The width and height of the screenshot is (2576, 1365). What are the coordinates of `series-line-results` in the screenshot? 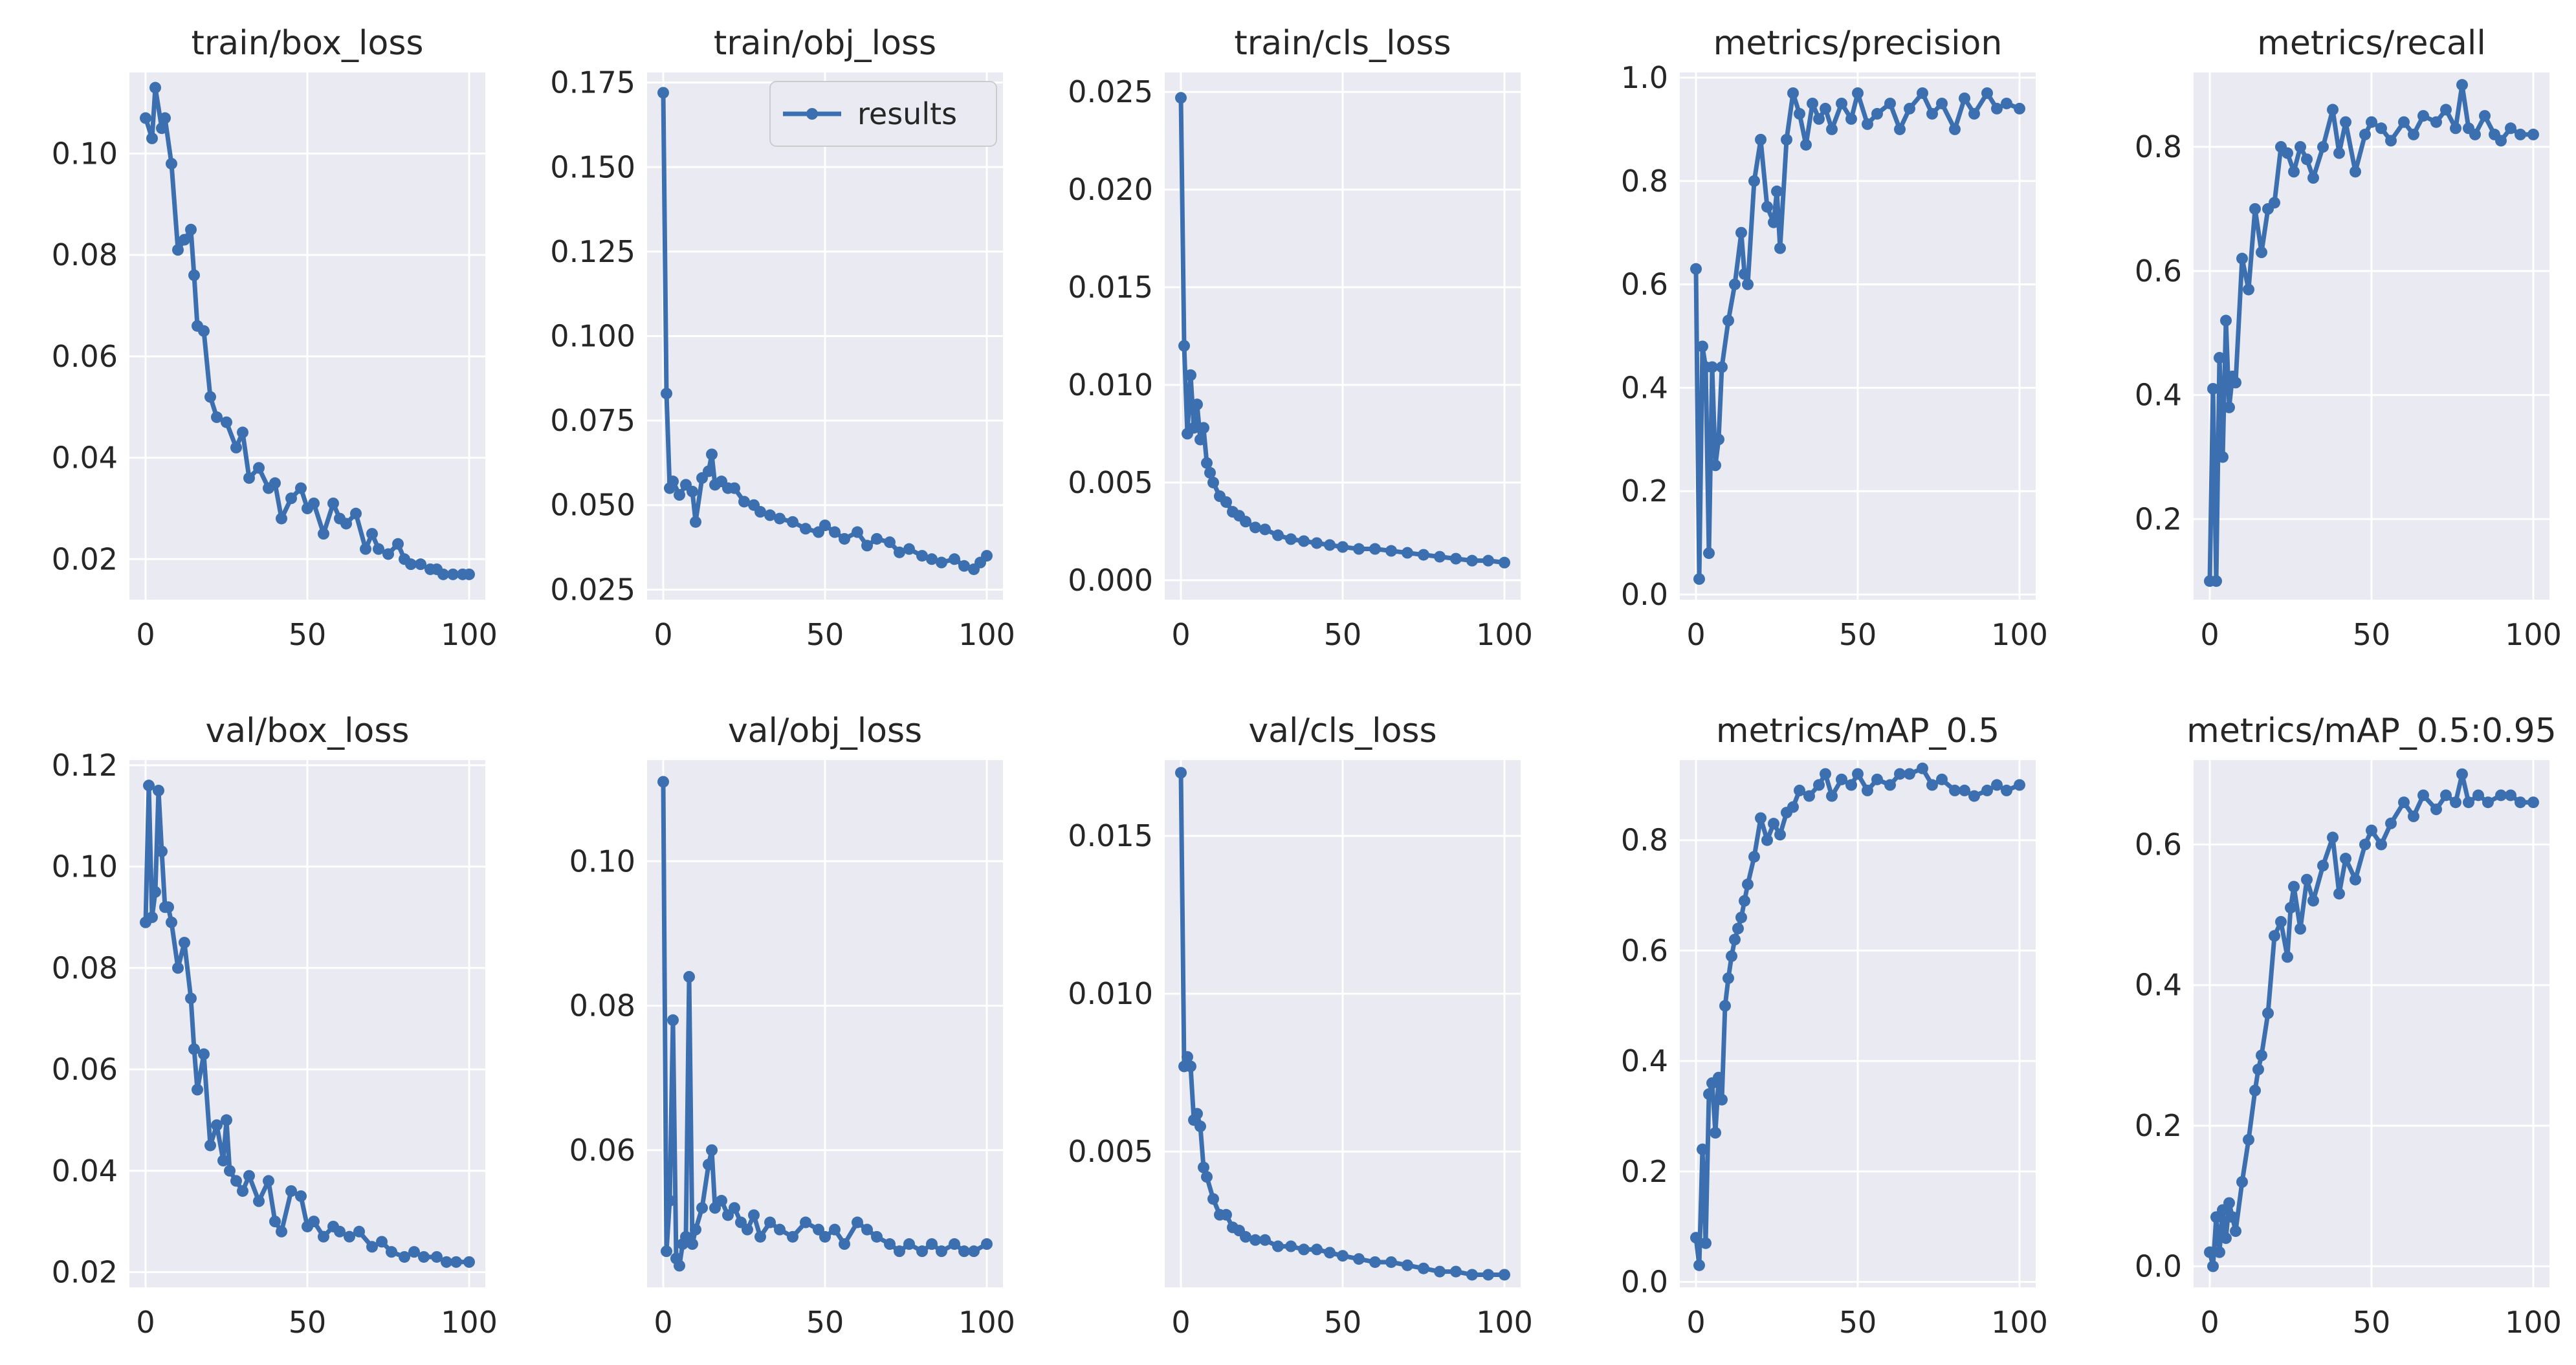 It's located at (2370, 1020).